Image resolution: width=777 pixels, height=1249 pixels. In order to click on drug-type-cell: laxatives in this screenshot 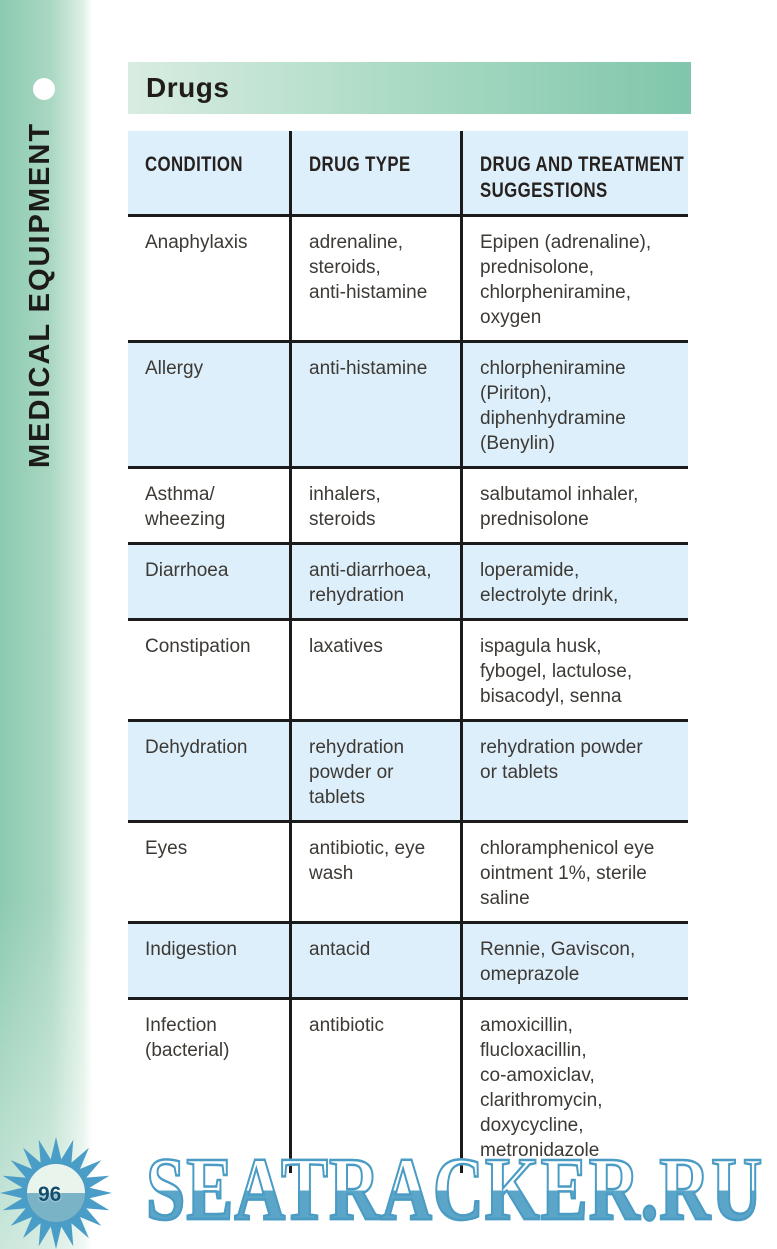, I will do `click(374, 670)`.